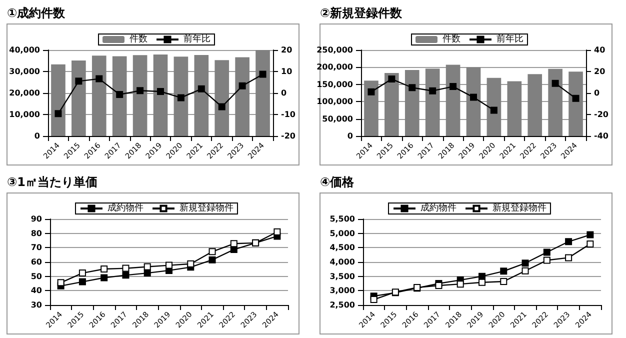  What do you see at coordinates (36, 276) in the screenshot?
I see `y-tick-label: 50` at bounding box center [36, 276].